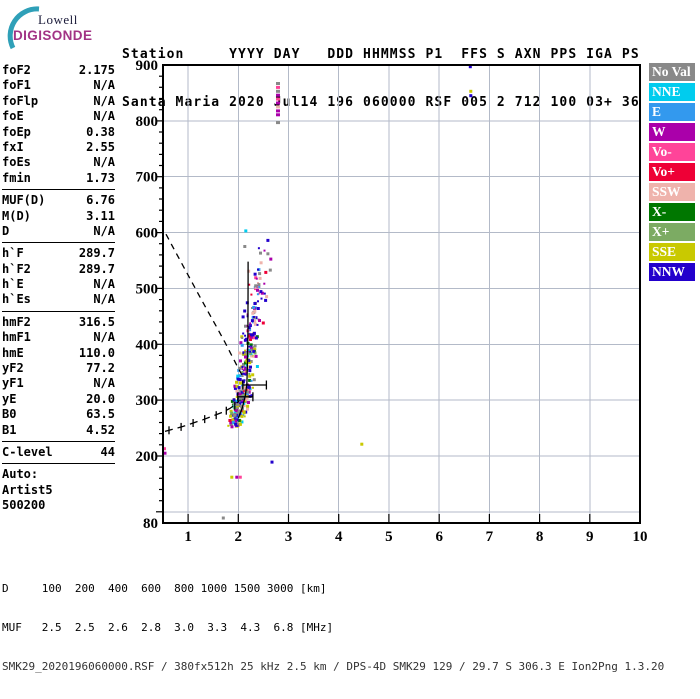 Image resolution: width=700 pixels, height=699 pixels. I want to click on legend-item-x+: X+, so click(672, 232).